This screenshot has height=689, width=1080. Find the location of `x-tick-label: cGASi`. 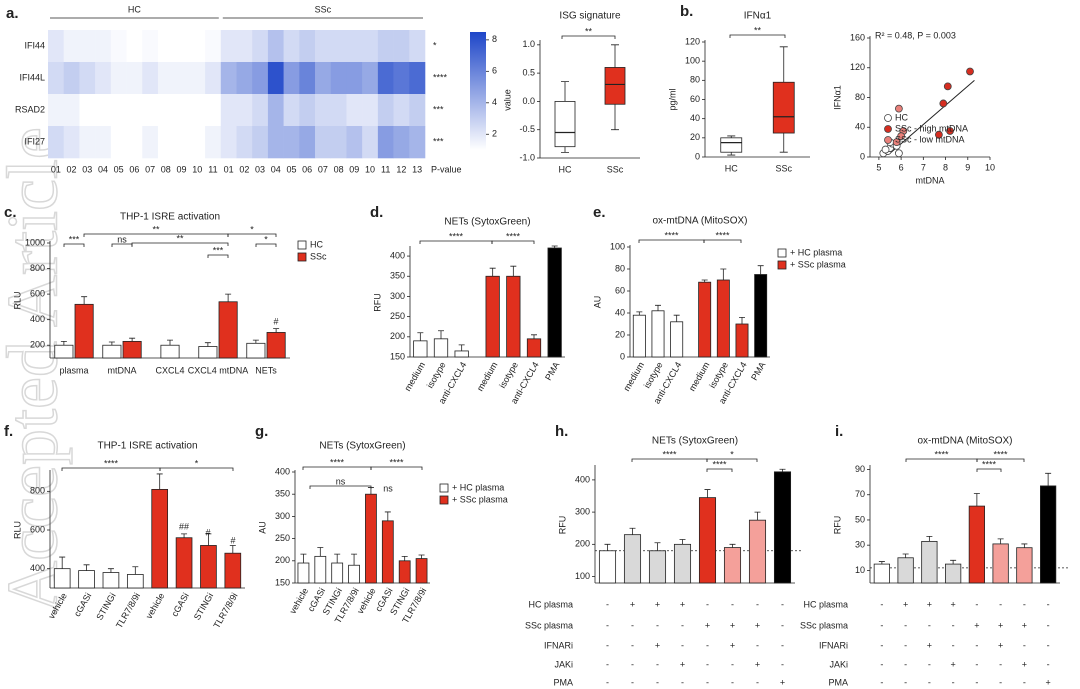

x-tick-label: cGASi is located at coordinates (82, 604).